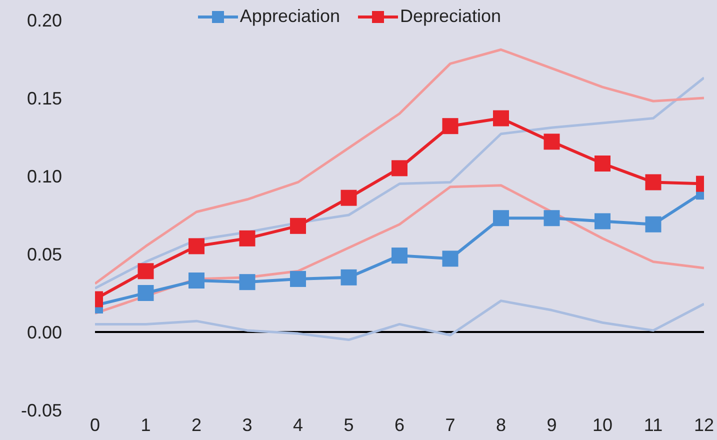 The image size is (717, 440). I want to click on x-tick-label: 5, so click(349, 424).